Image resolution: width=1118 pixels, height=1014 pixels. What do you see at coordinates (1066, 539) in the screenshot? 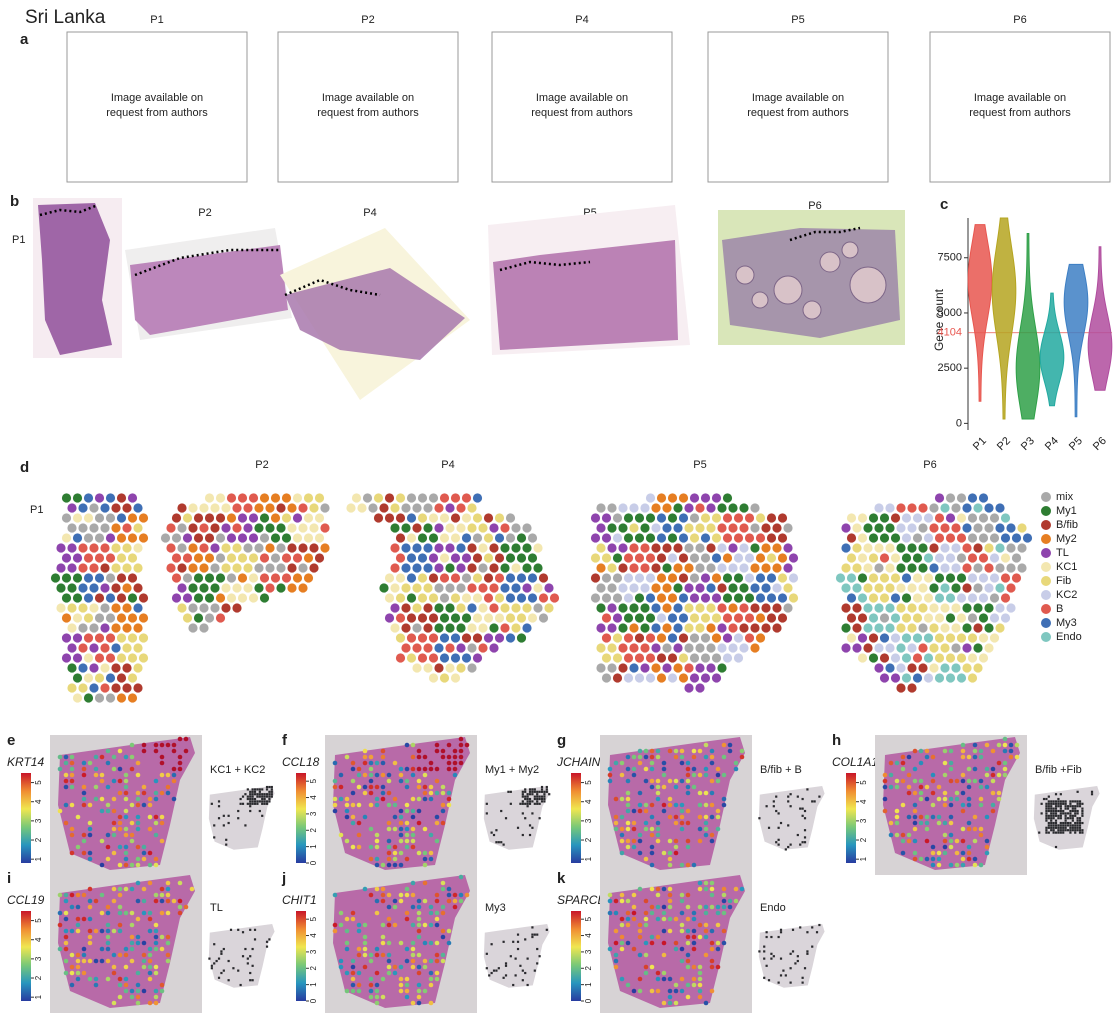
I see `legend-label: My2` at bounding box center [1066, 539].